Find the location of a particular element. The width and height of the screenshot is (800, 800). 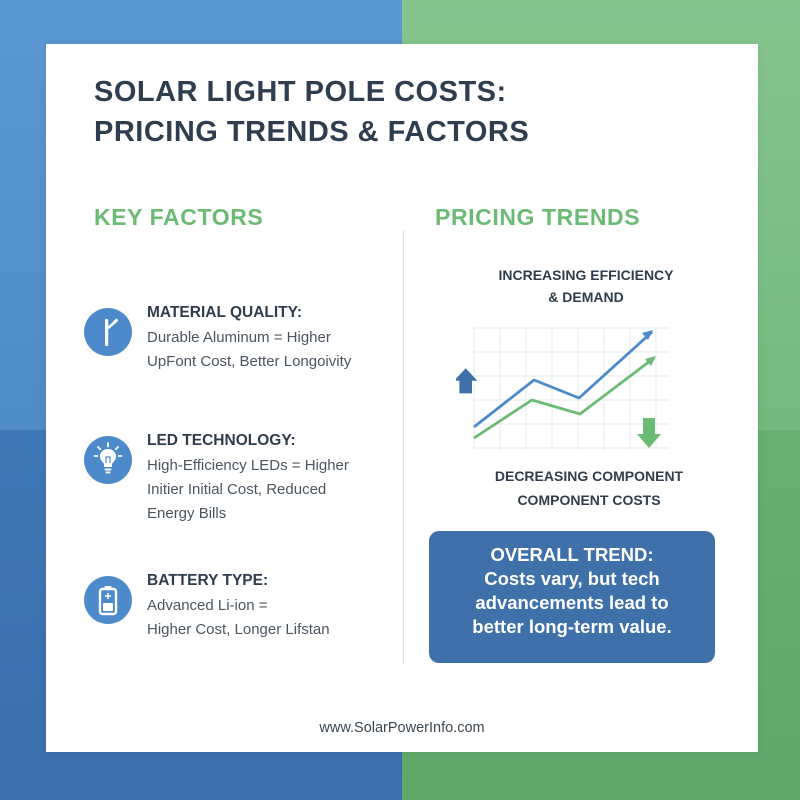

factor-title: MATERIAL QUALITY: is located at coordinates (224, 312).